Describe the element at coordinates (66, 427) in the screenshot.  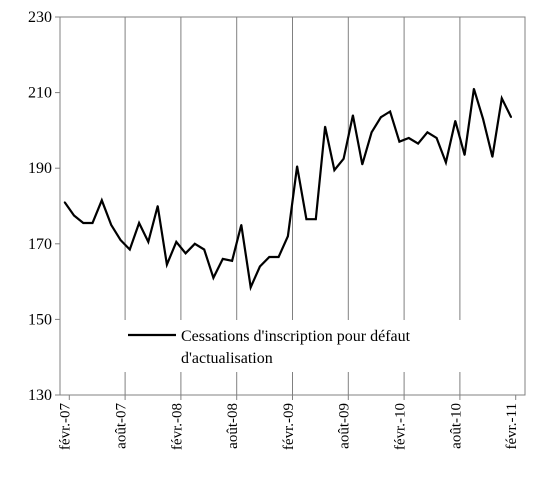
I see `x-tick-label: févr.-07` at that location.